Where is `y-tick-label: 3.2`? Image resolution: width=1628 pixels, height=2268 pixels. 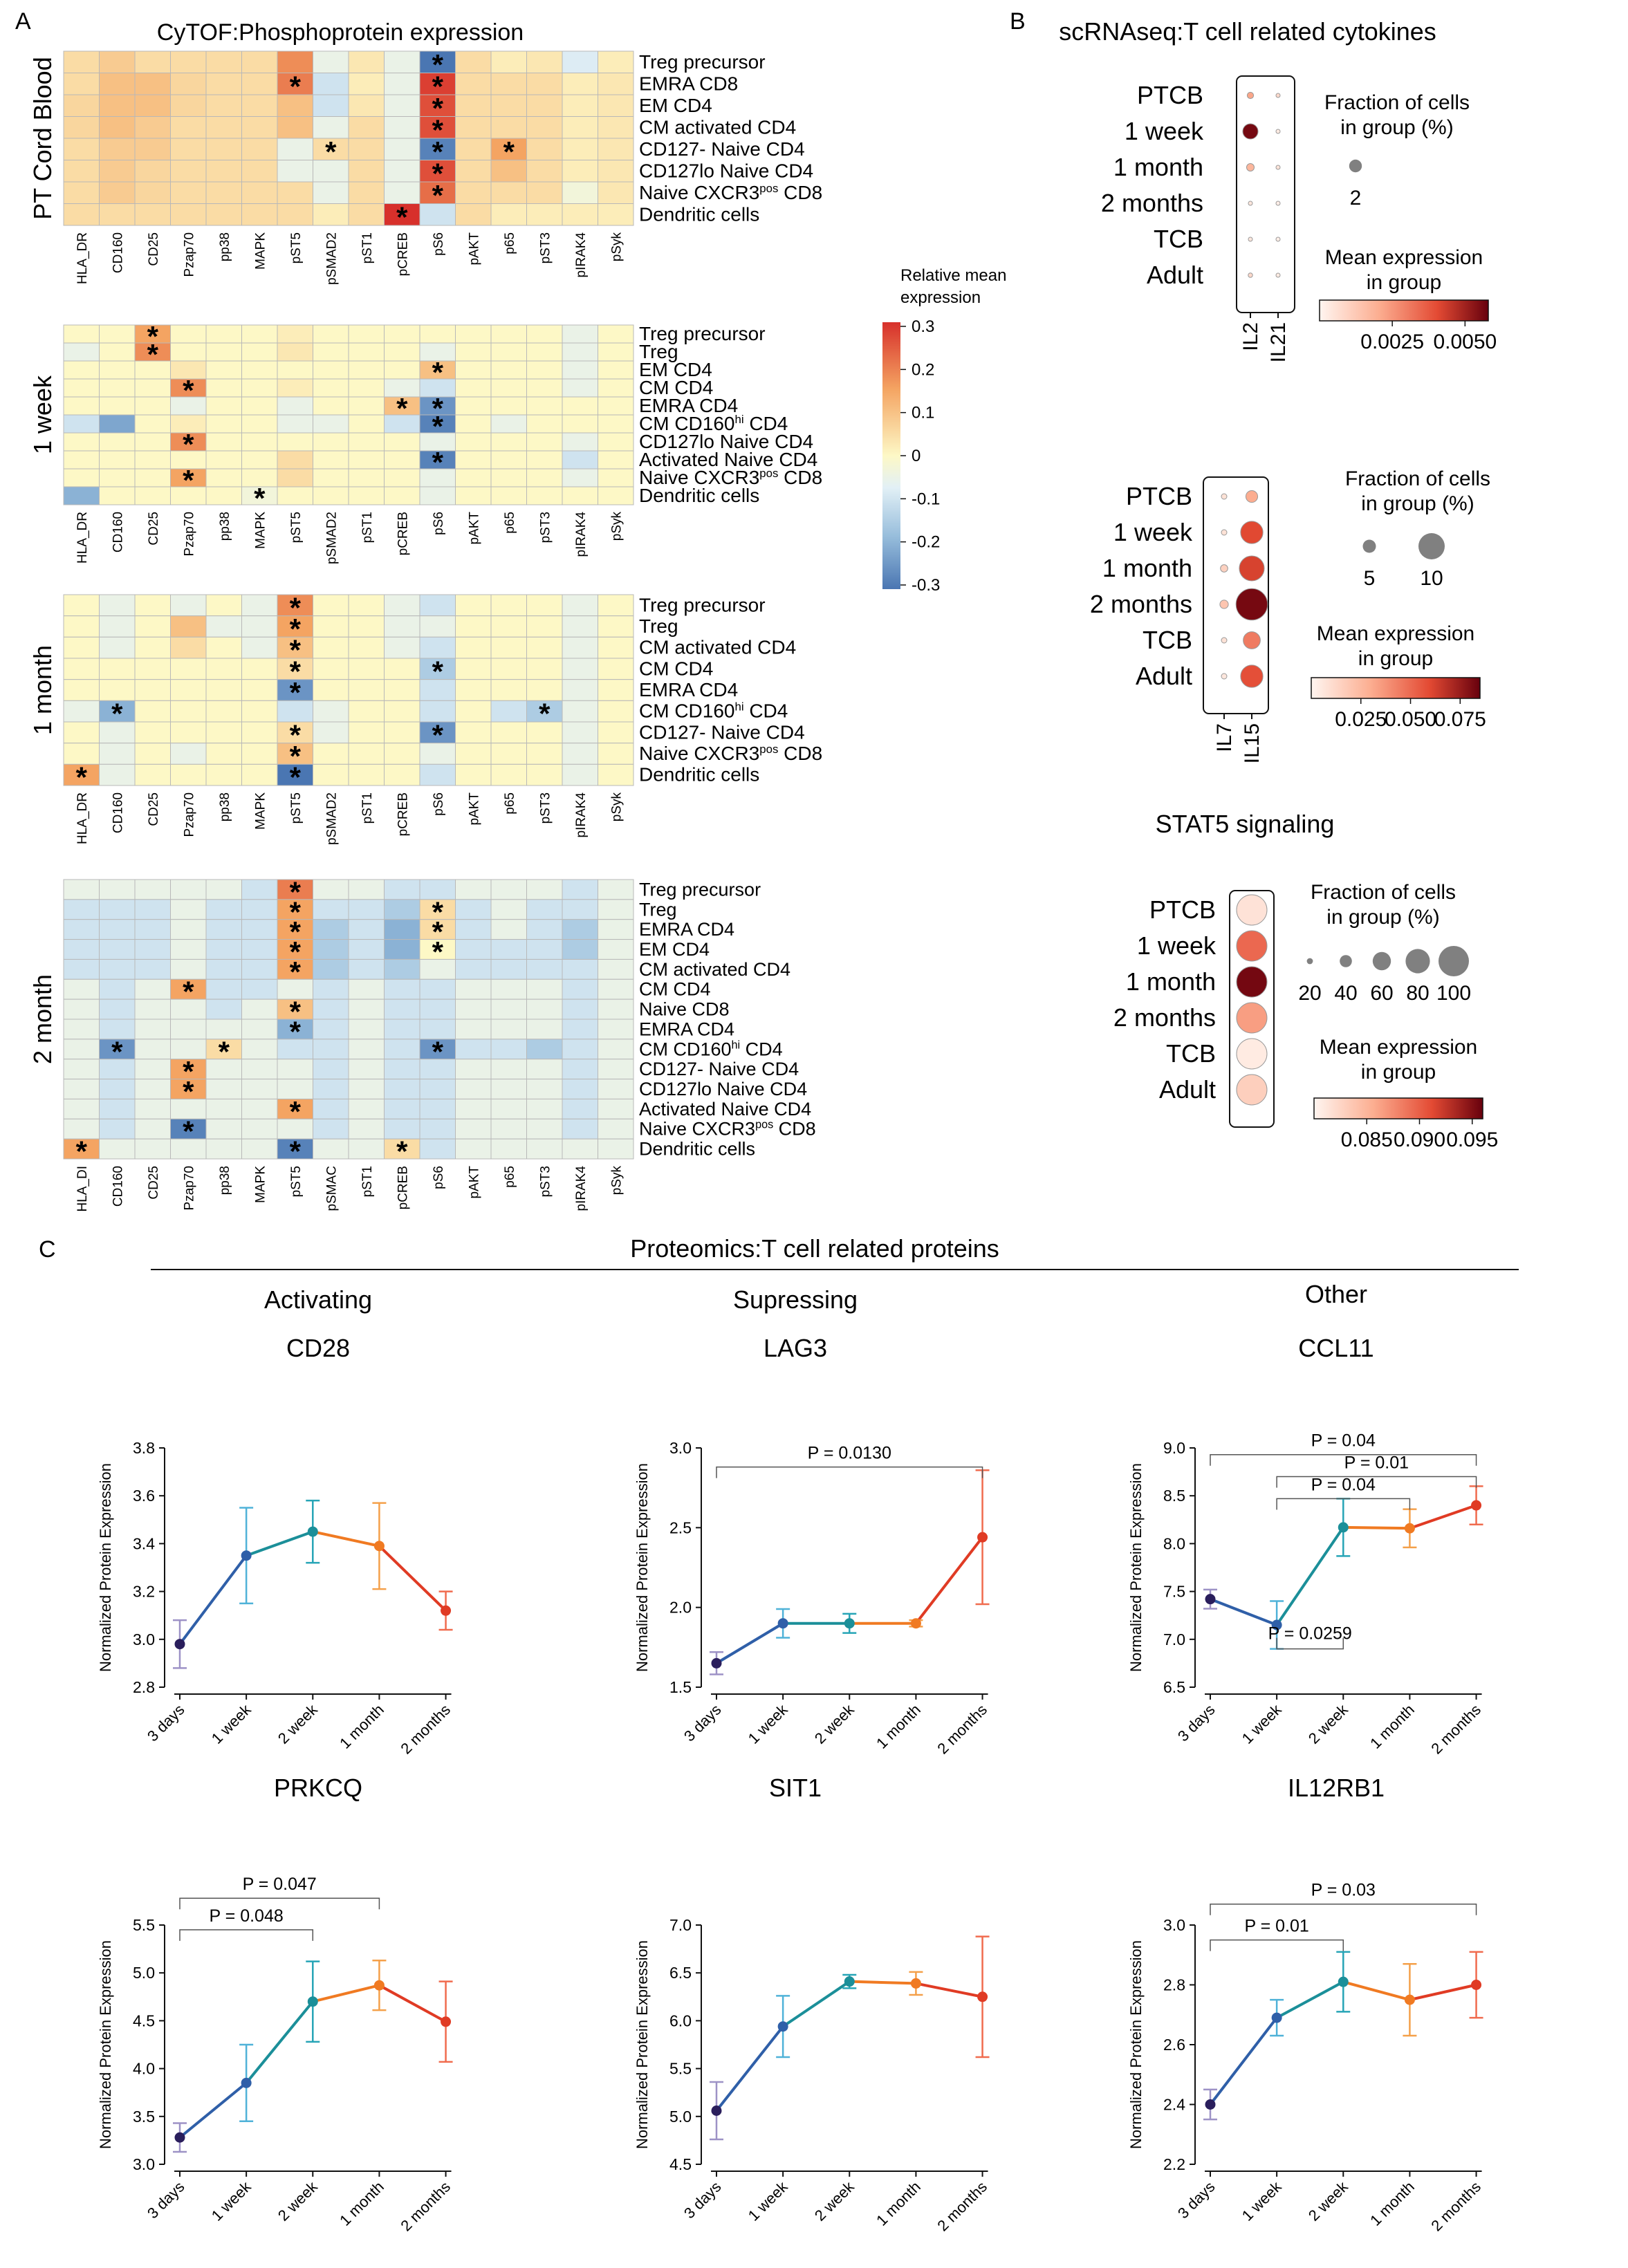
y-tick-label: 3.2 is located at coordinates (144, 1592).